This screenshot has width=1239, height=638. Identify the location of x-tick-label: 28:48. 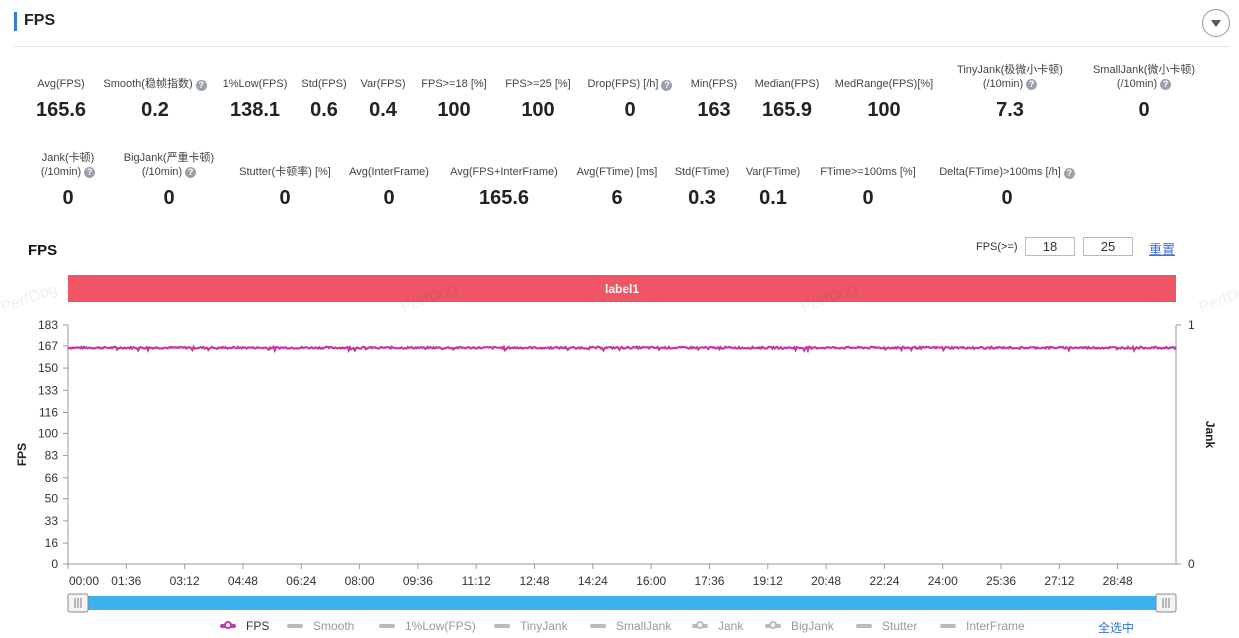
(1118, 581).